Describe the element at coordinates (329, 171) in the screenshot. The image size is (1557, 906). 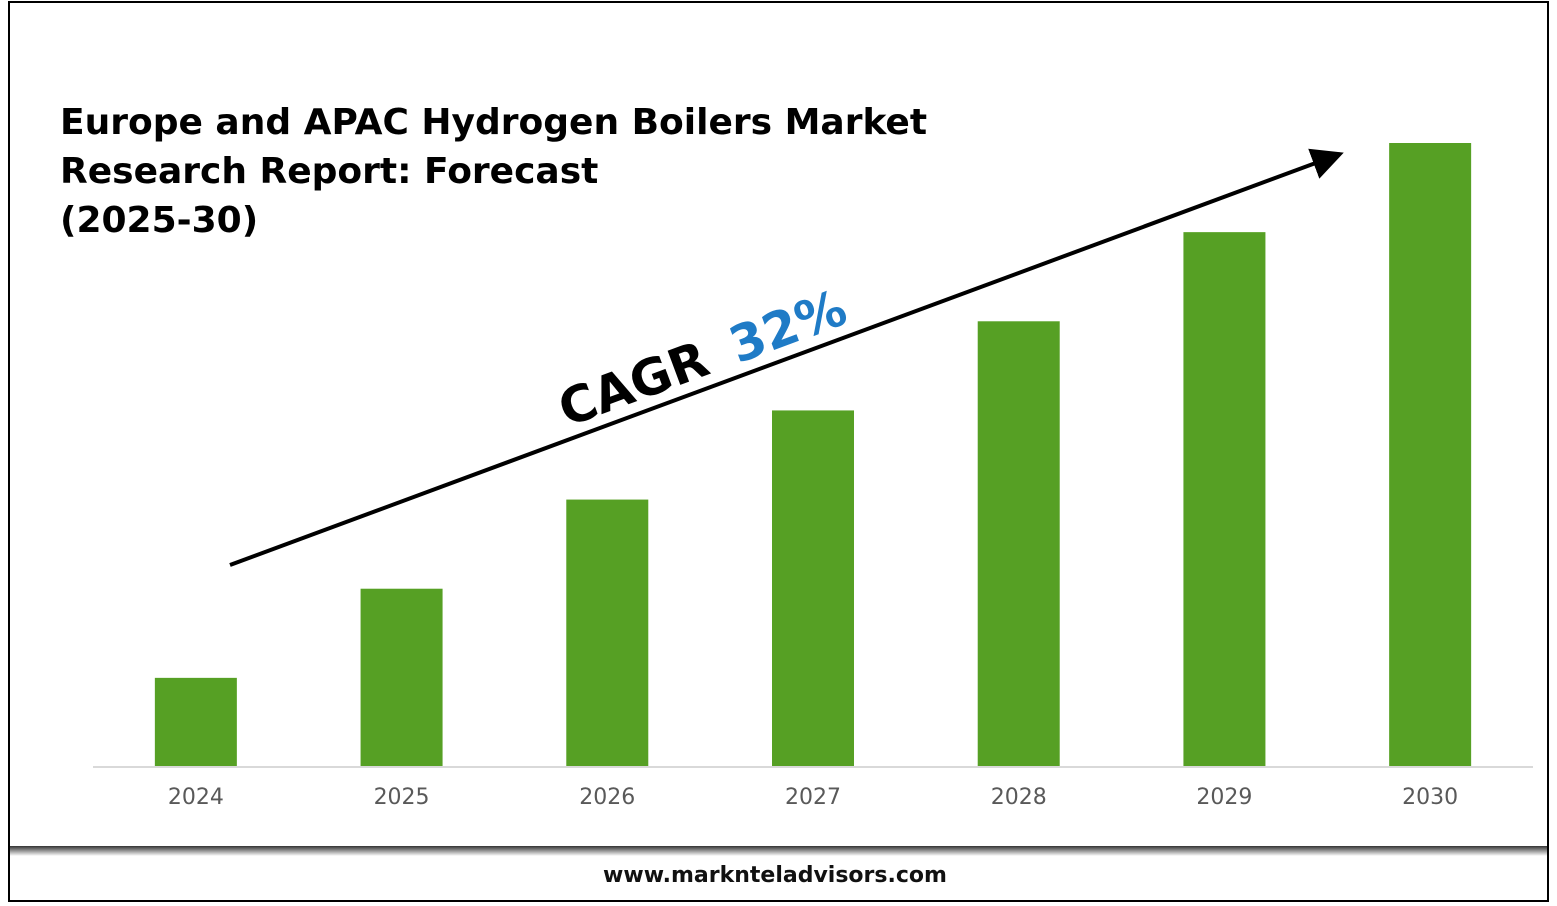
I see `chart-title: Research Report: Forecast` at that location.